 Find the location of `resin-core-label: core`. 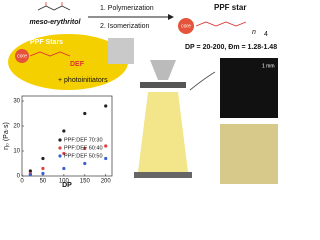

resin-core-label: core is located at coordinates (22, 56).